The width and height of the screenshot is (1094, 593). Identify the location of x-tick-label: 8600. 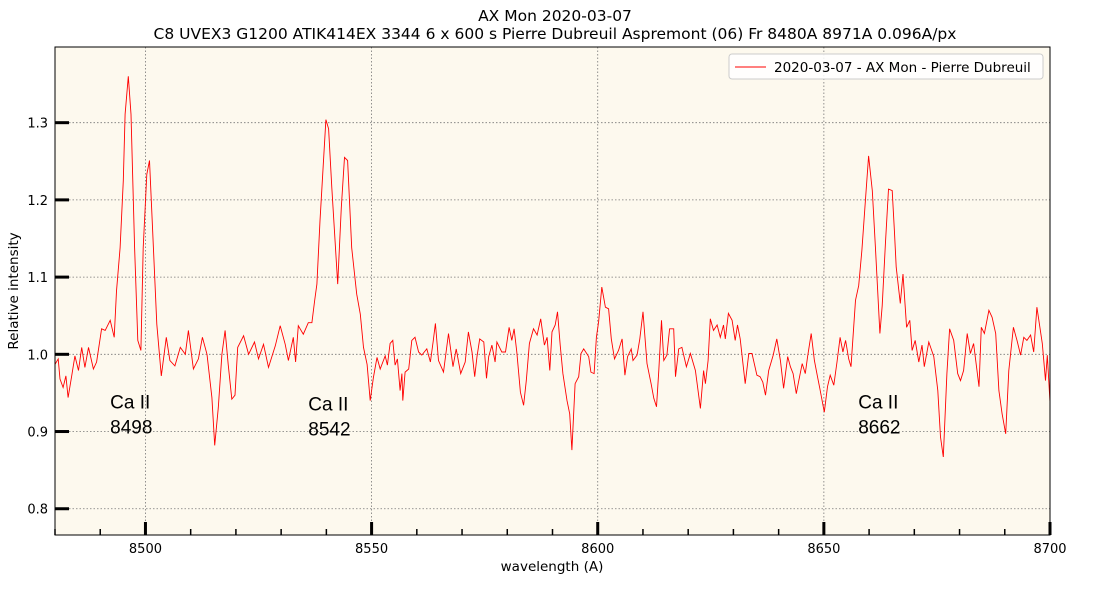
(597, 549).